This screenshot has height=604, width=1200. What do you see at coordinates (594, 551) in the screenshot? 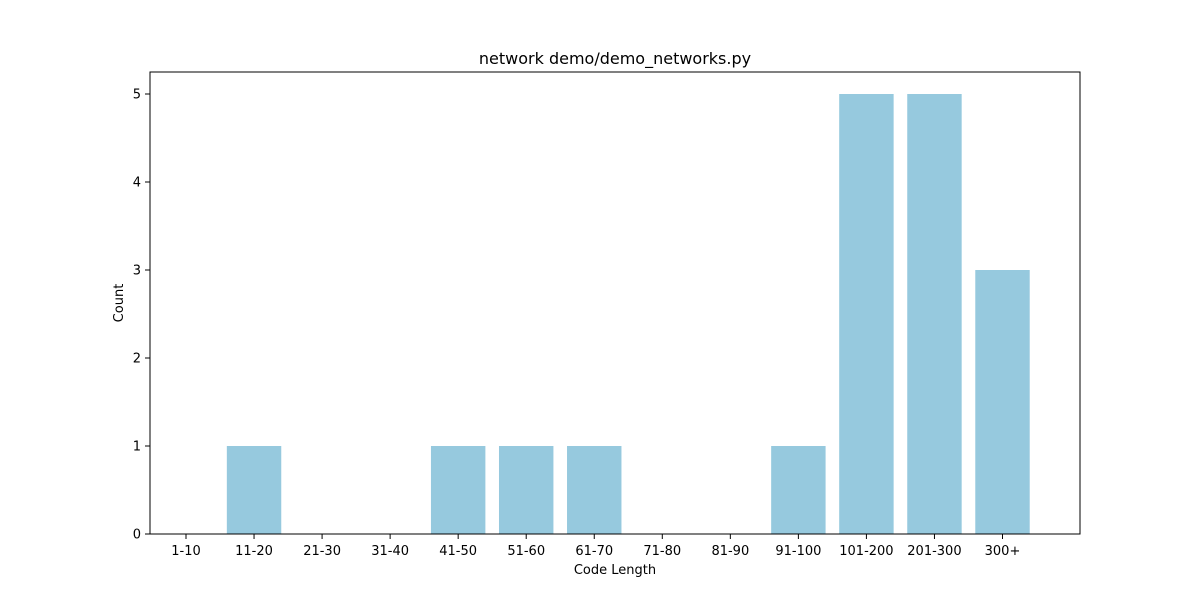
I see `x-tick-label: 61-70` at bounding box center [594, 551].